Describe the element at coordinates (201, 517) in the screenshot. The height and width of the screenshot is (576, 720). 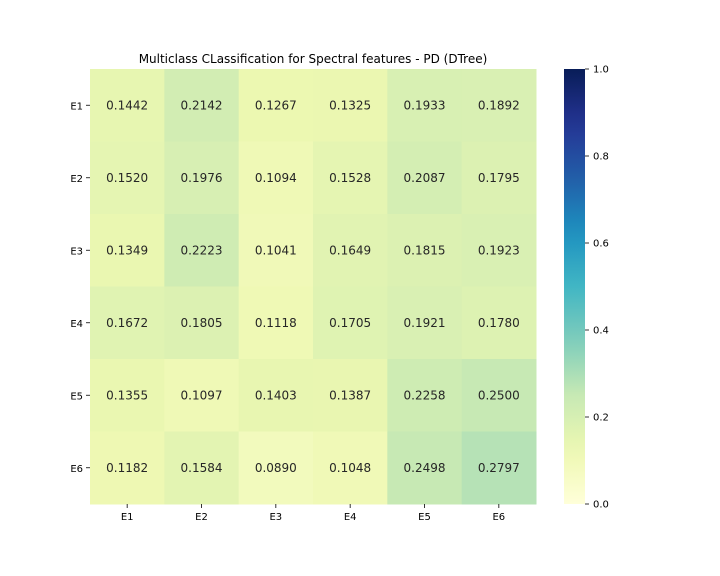
I see `x-tick-label: E2` at that location.